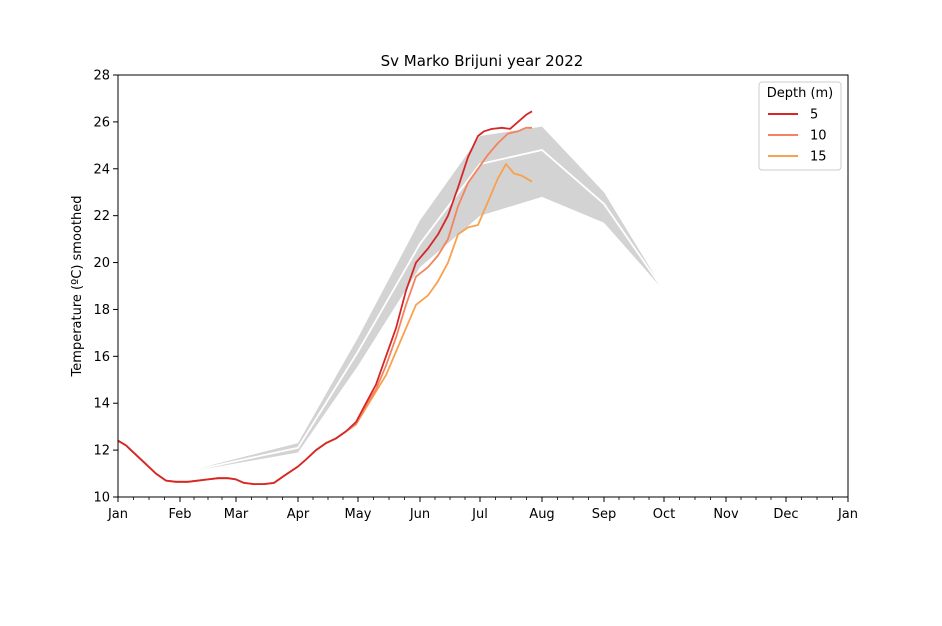  Describe the element at coordinates (797, 136) in the screenshot. I see `legend-items: 5 10 15` at that location.